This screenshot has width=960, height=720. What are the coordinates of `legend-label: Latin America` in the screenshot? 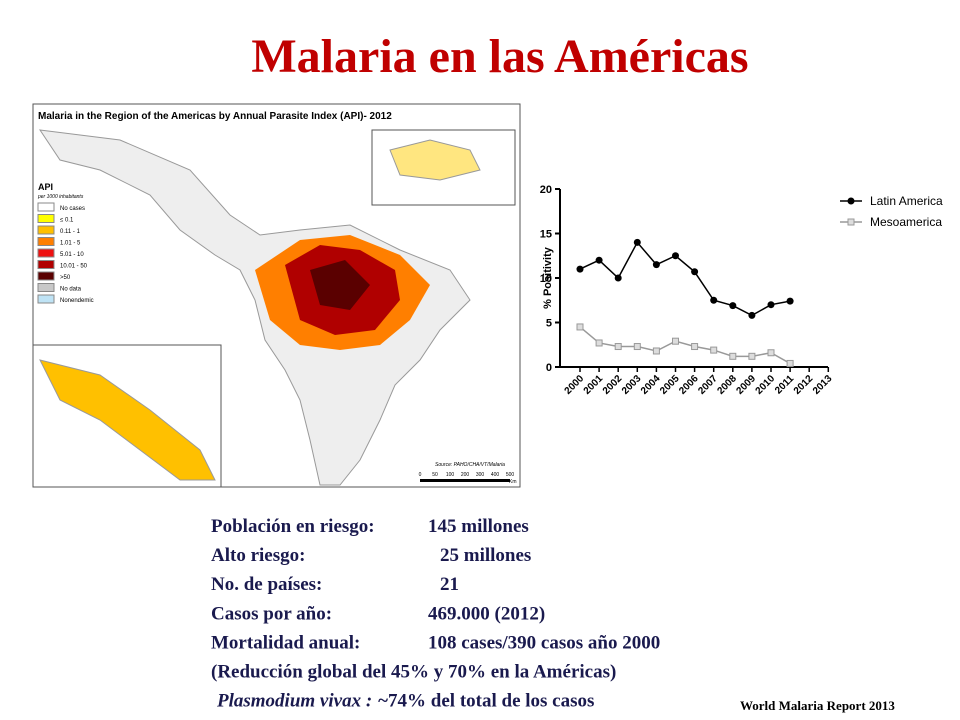 It's located at (906, 201).